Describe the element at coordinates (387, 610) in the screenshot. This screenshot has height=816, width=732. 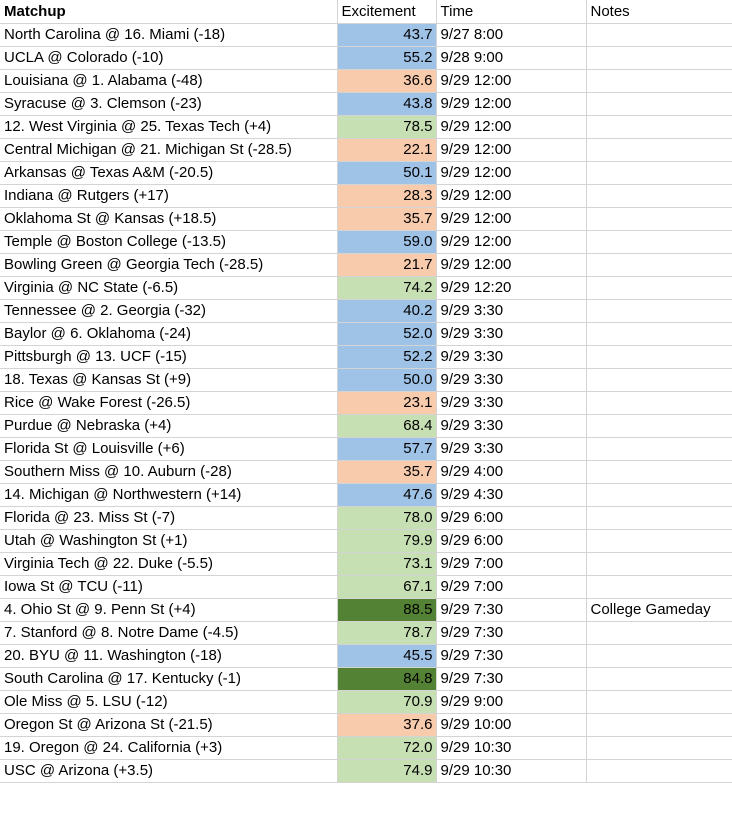
I see `excitement-cell: 88.5` at that location.